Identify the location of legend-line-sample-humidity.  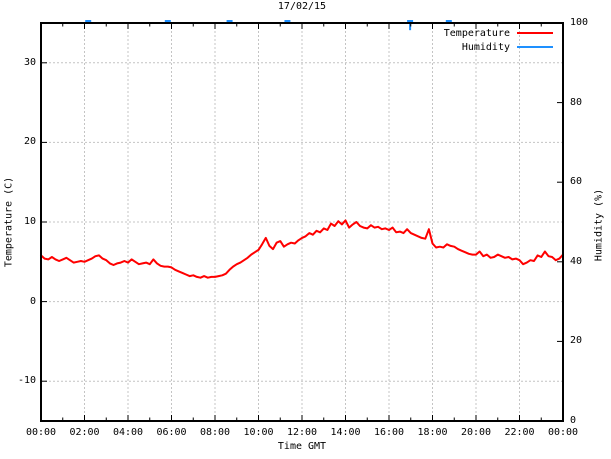
(535, 47).